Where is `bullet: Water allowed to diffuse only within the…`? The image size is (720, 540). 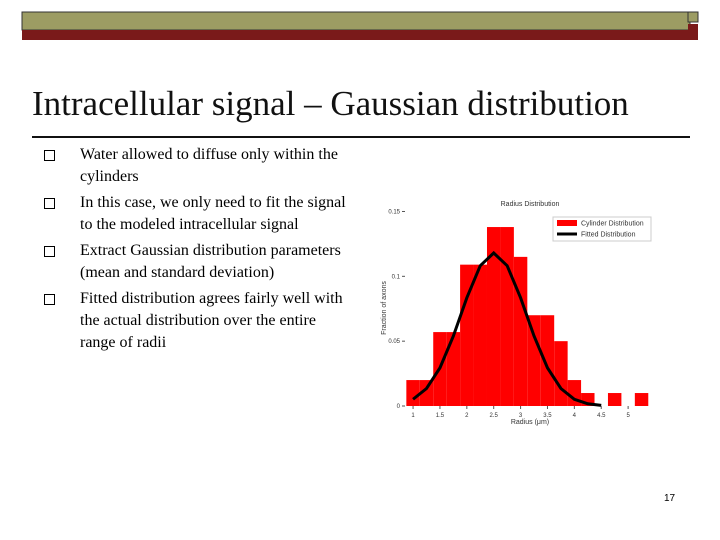 bullet: Water allowed to diffuse only within the… is located at coordinates (199, 166).